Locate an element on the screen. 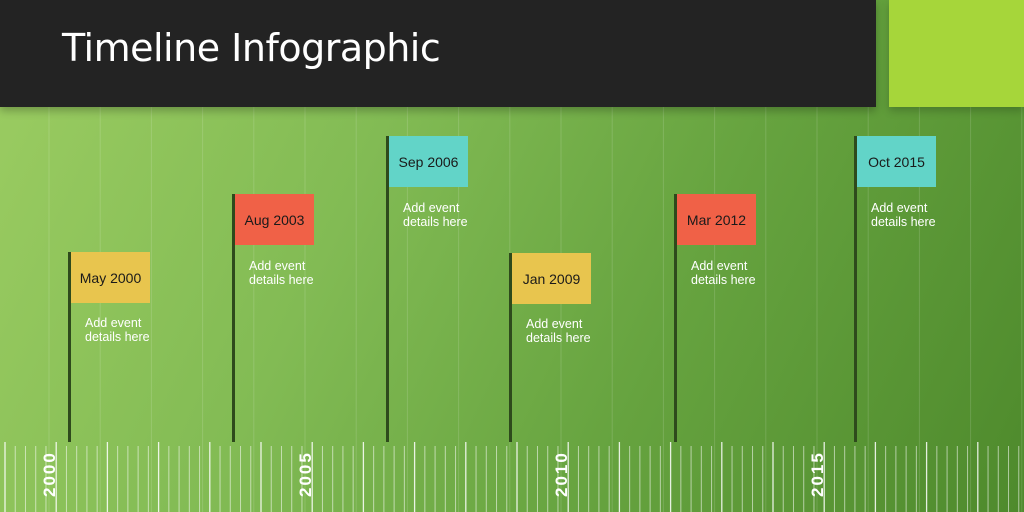  event-date-flag: May 2000 is located at coordinates (110, 277).